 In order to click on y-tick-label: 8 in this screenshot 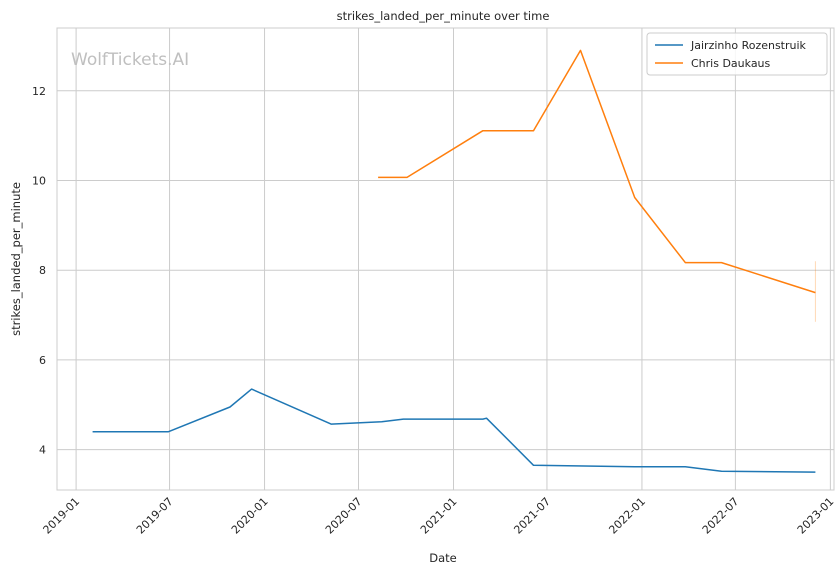, I will do `click(42, 270)`.